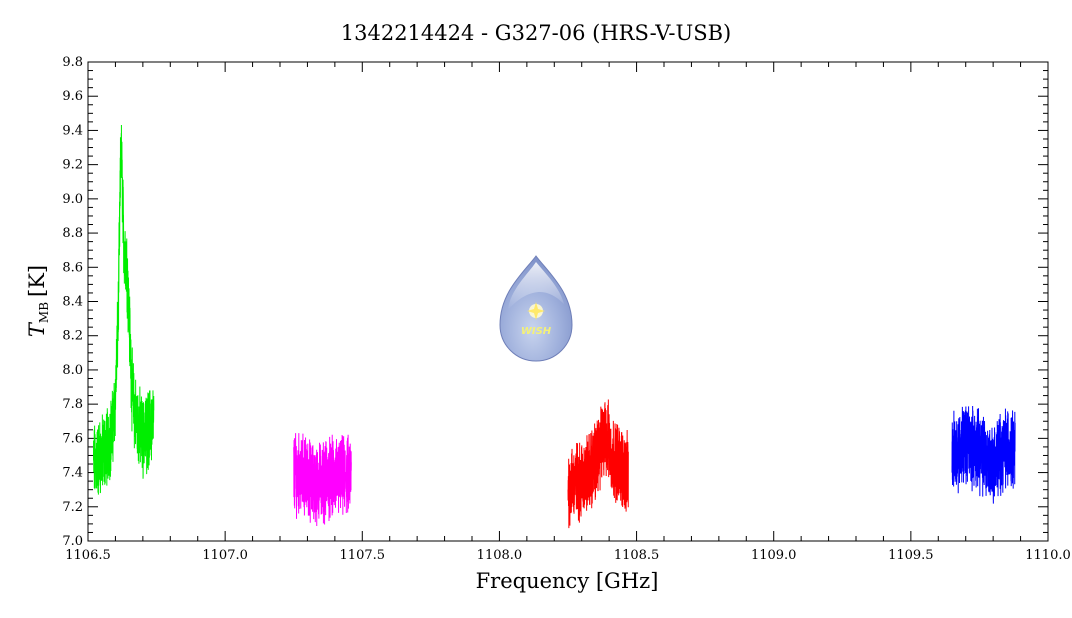 This screenshot has height=618, width=1072. I want to click on chart-title: 1342214424 - G327-06 (HRS-V-USB), so click(536, 33).